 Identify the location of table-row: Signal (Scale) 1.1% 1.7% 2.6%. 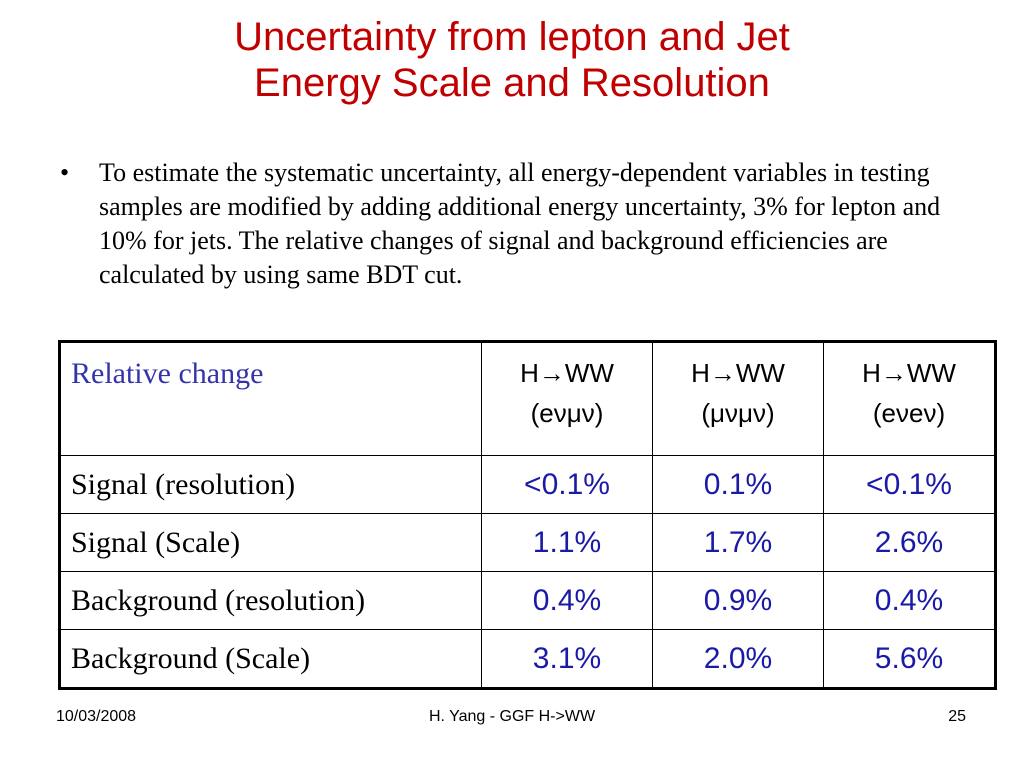
(527, 542).